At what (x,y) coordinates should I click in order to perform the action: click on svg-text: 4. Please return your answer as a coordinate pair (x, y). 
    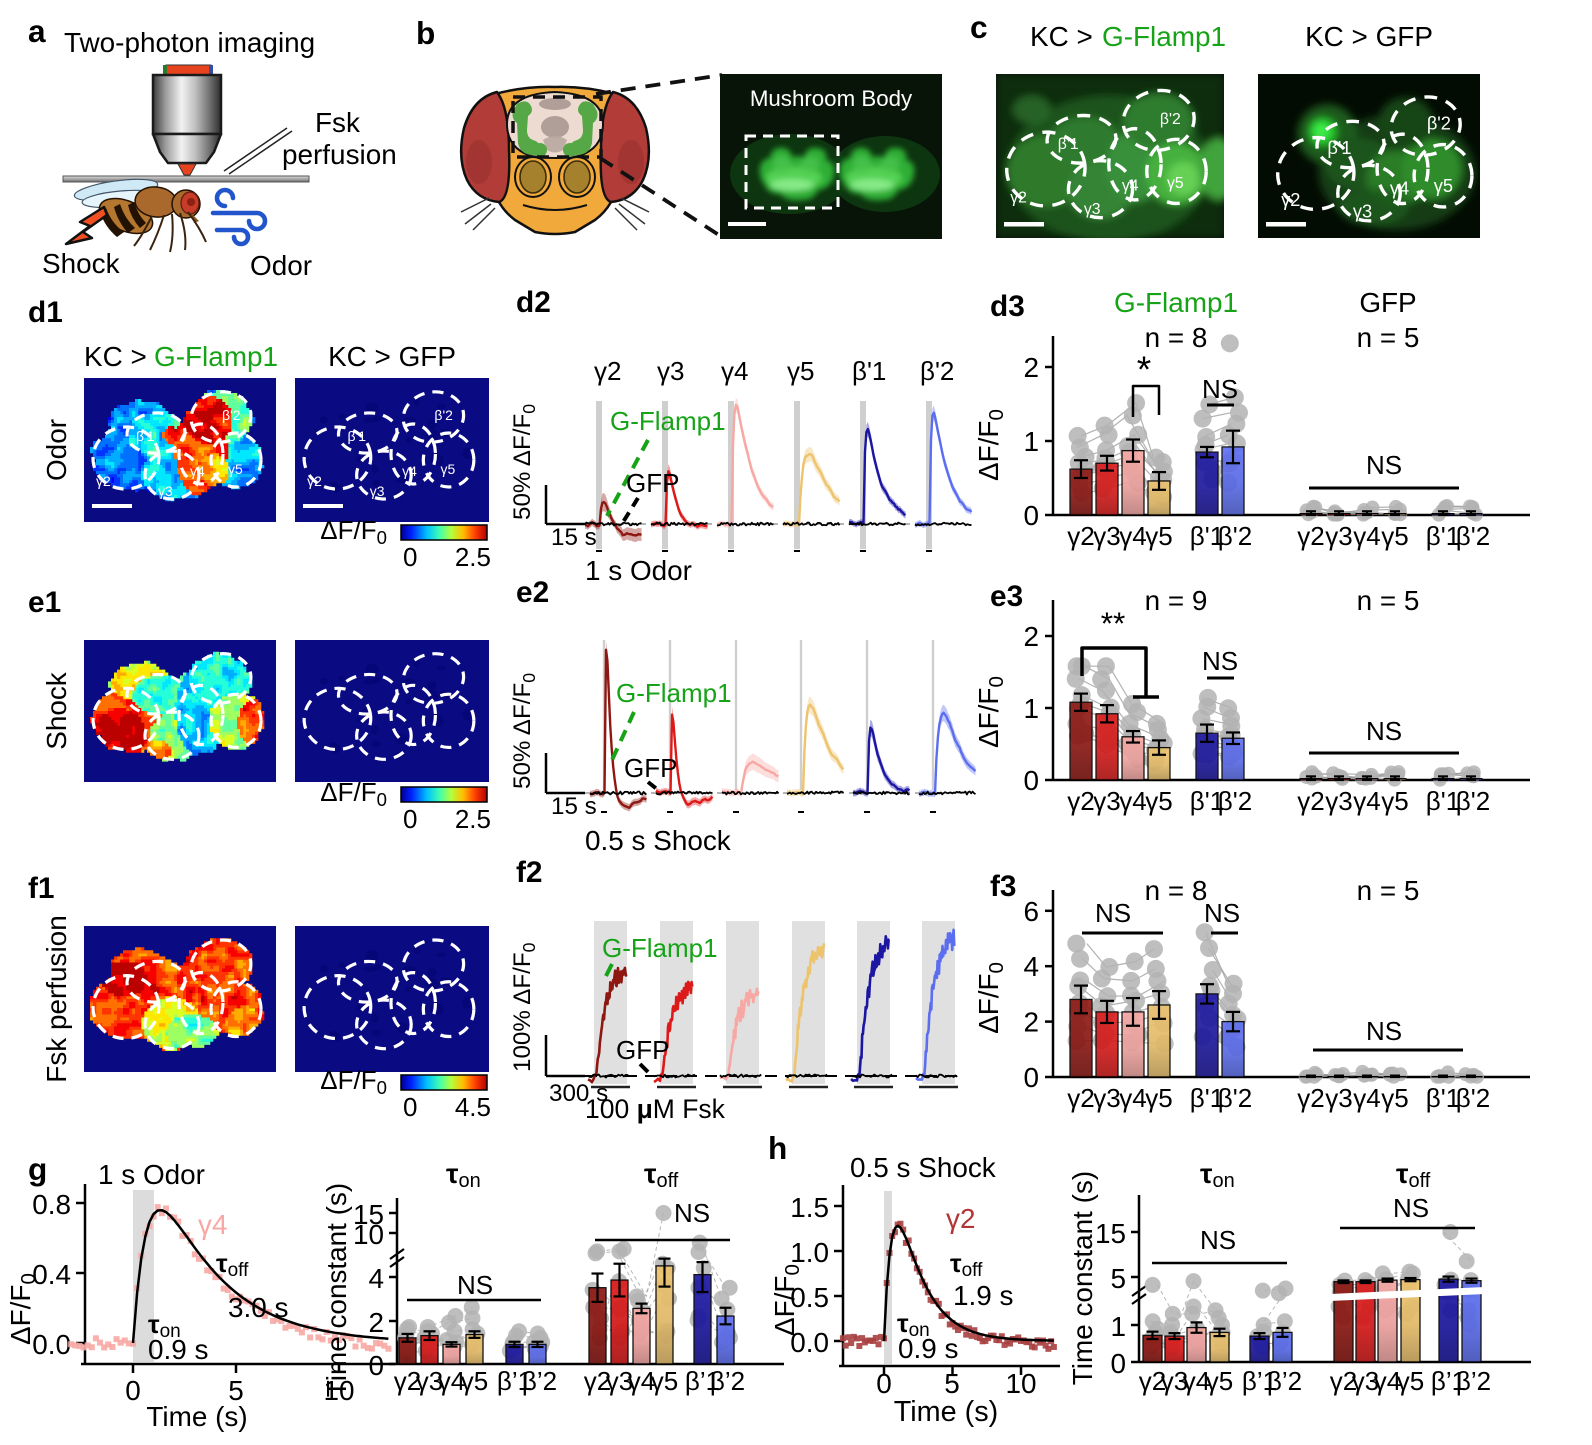
    Looking at the image, I should click on (376, 1278).